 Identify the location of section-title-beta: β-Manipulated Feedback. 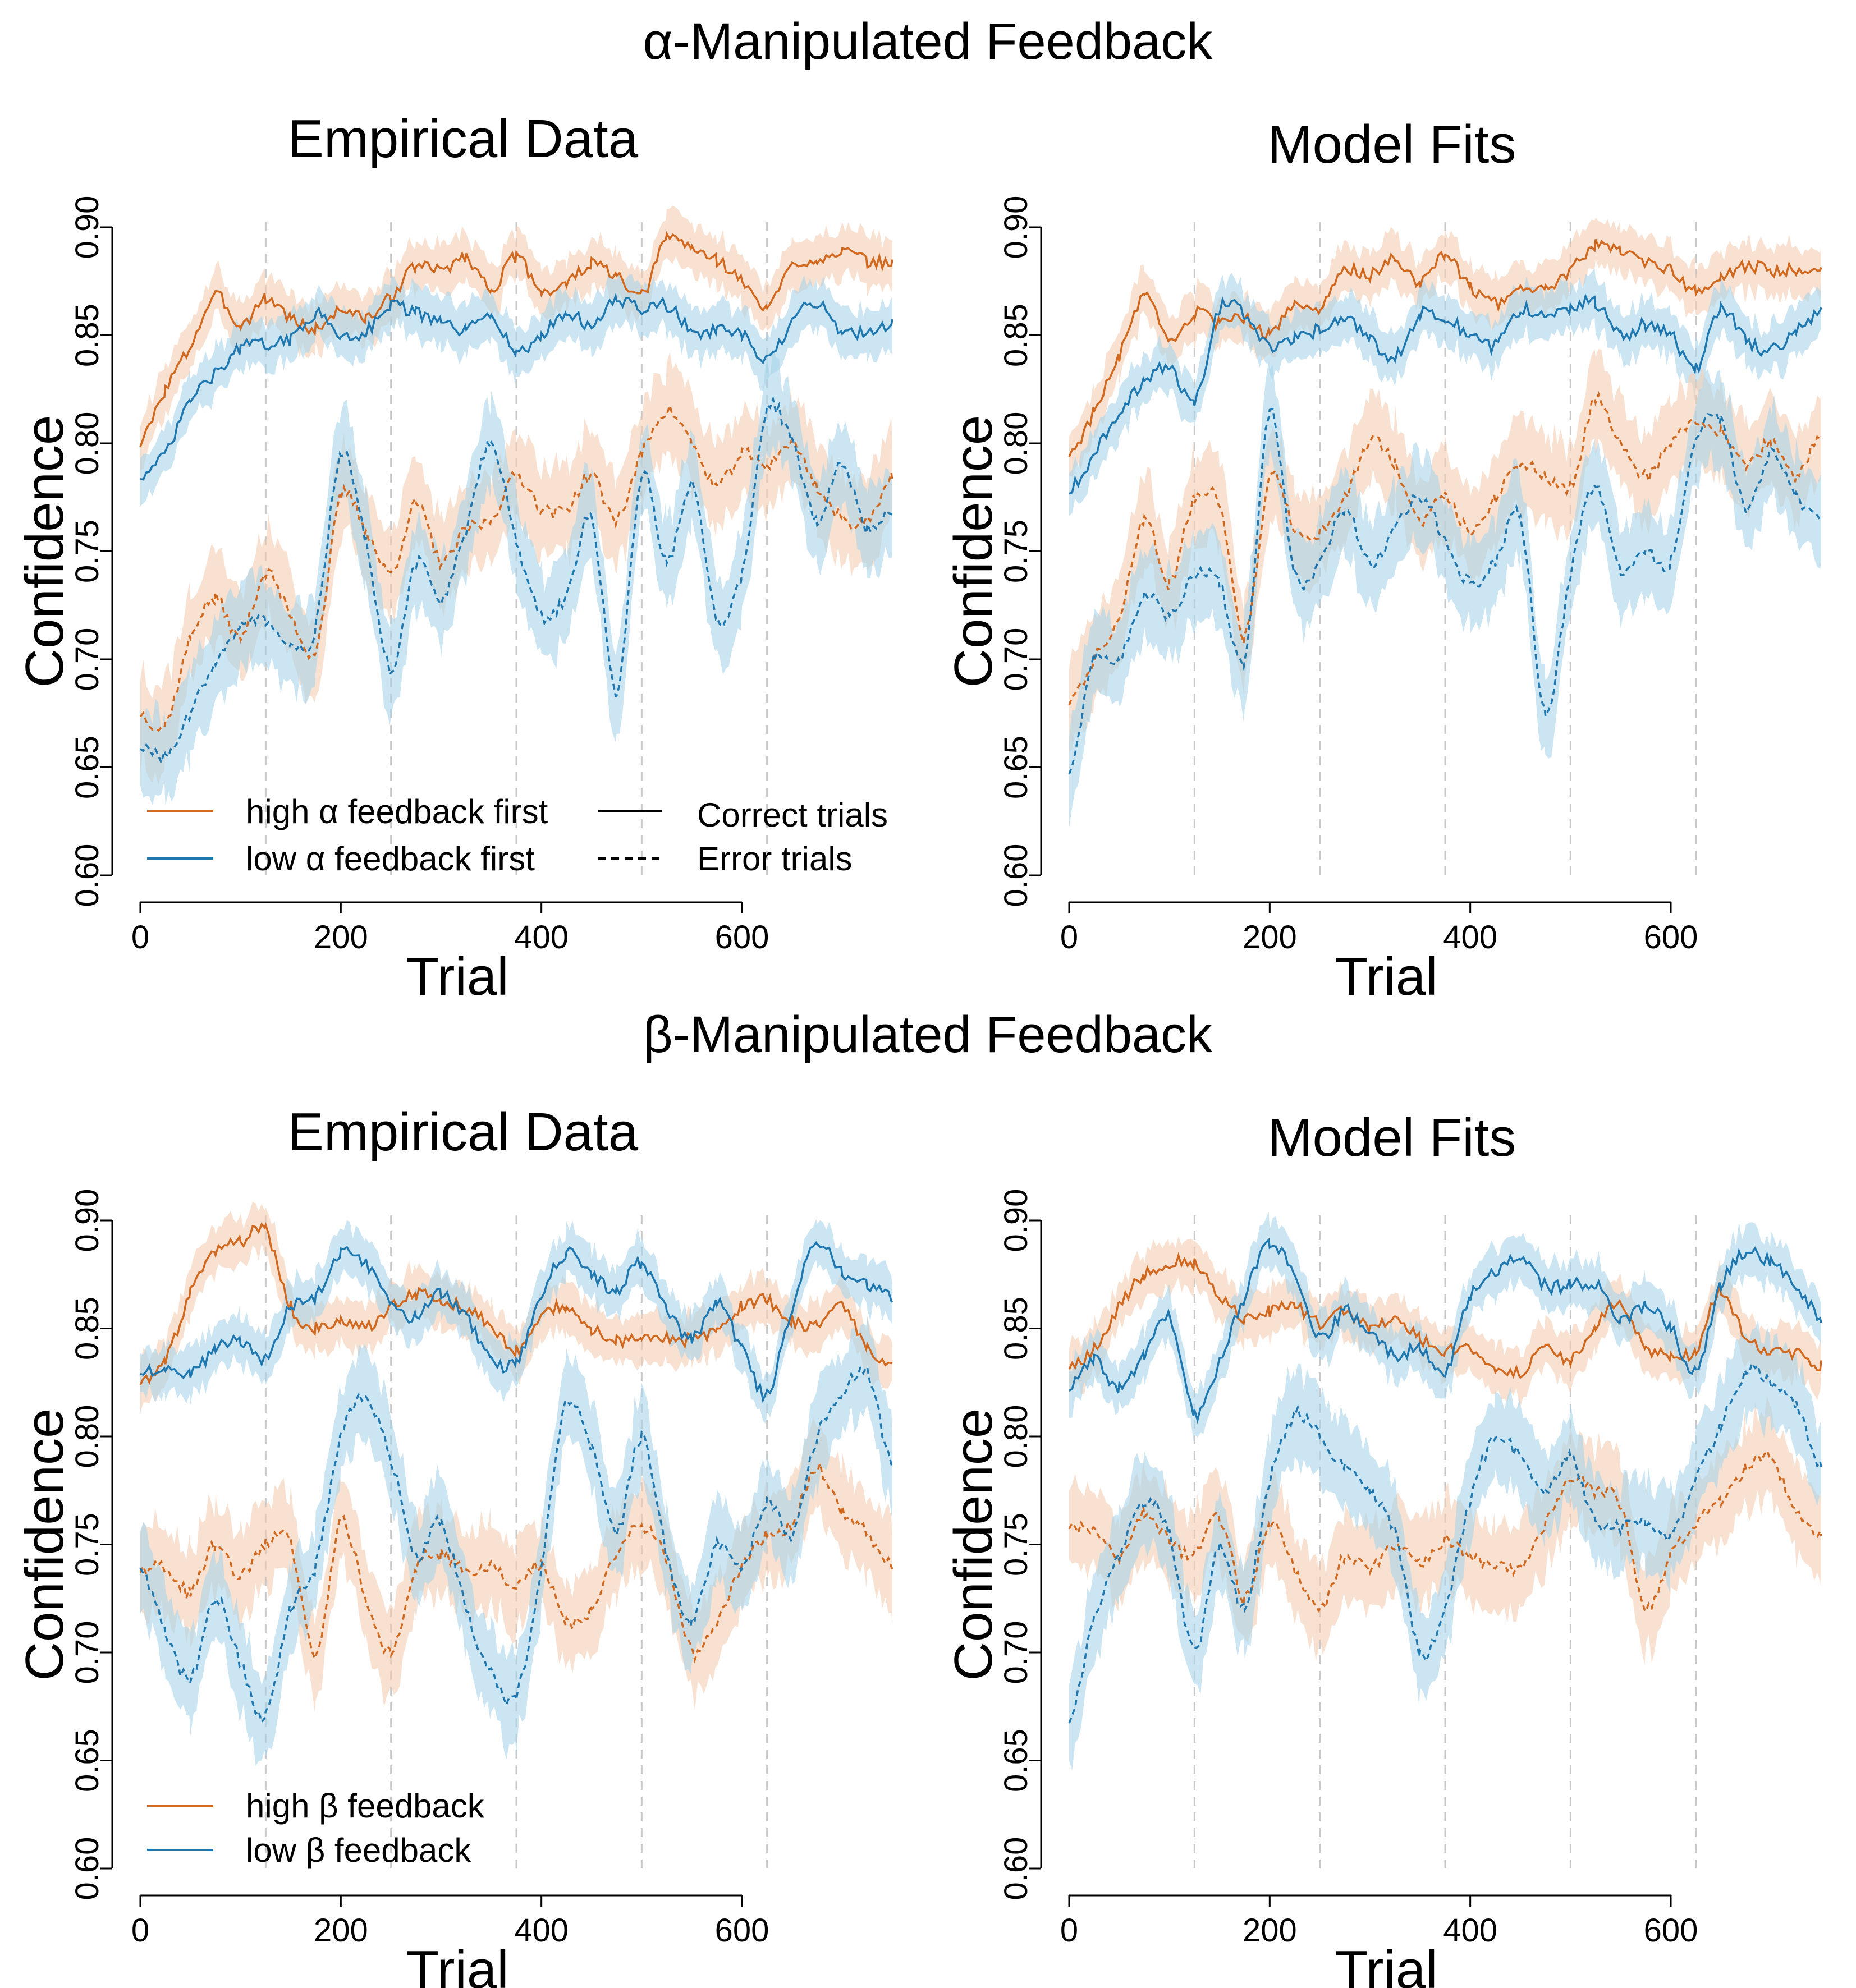
(928, 1034).